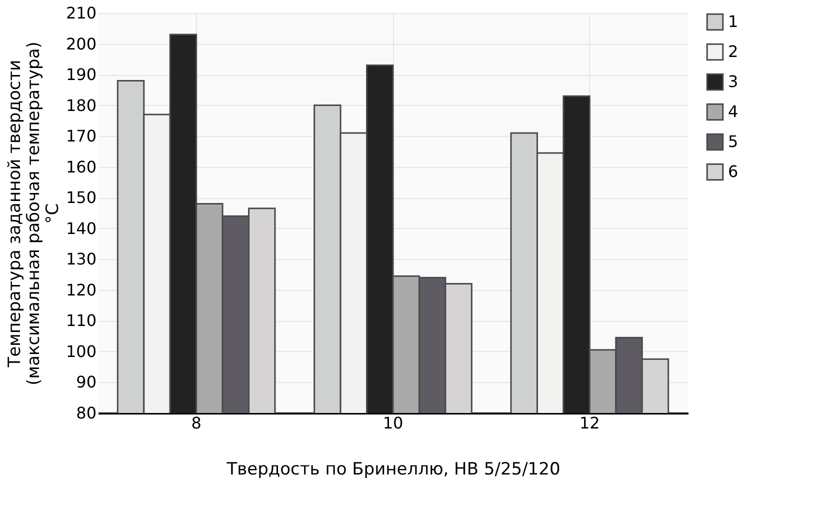  I want to click on x-tick-label: 10, so click(393, 423).